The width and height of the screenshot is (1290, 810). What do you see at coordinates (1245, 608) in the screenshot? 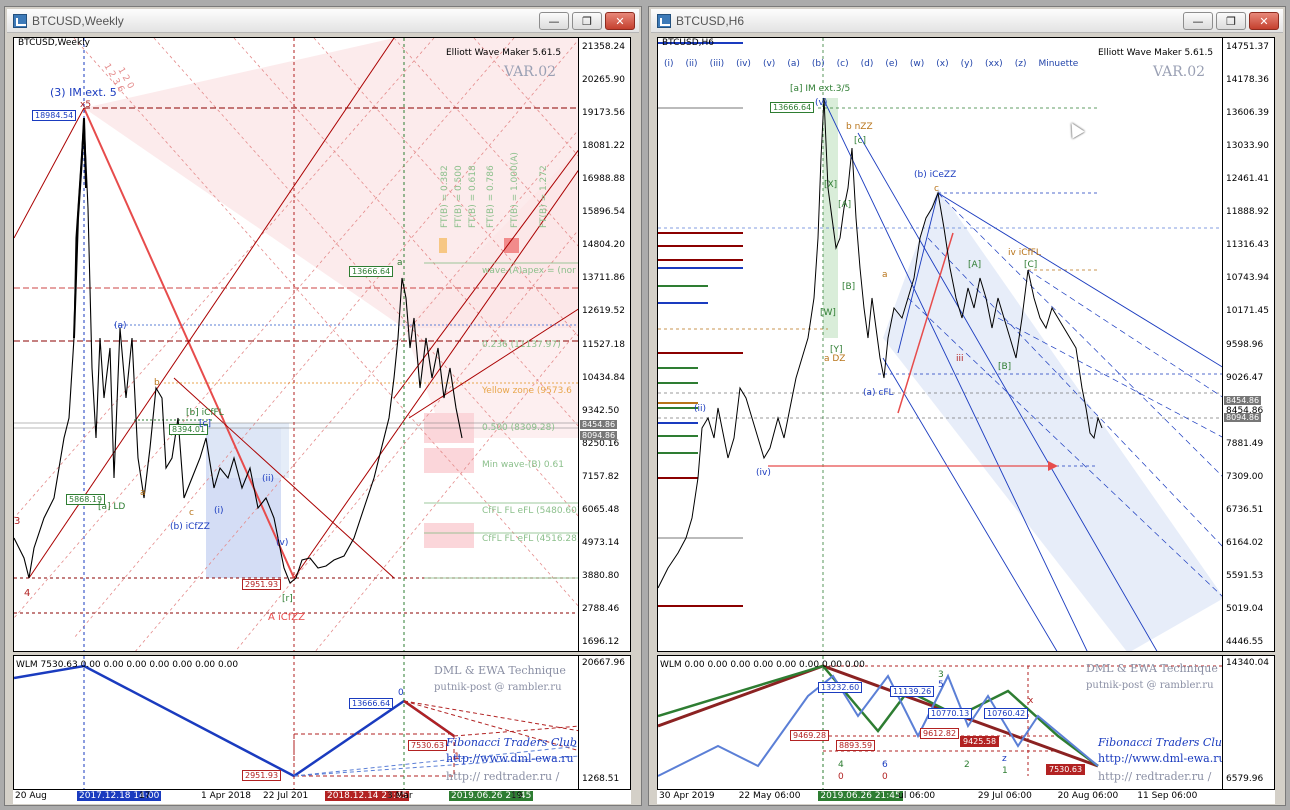
I see `price-tick: 5019.04` at bounding box center [1245, 608].